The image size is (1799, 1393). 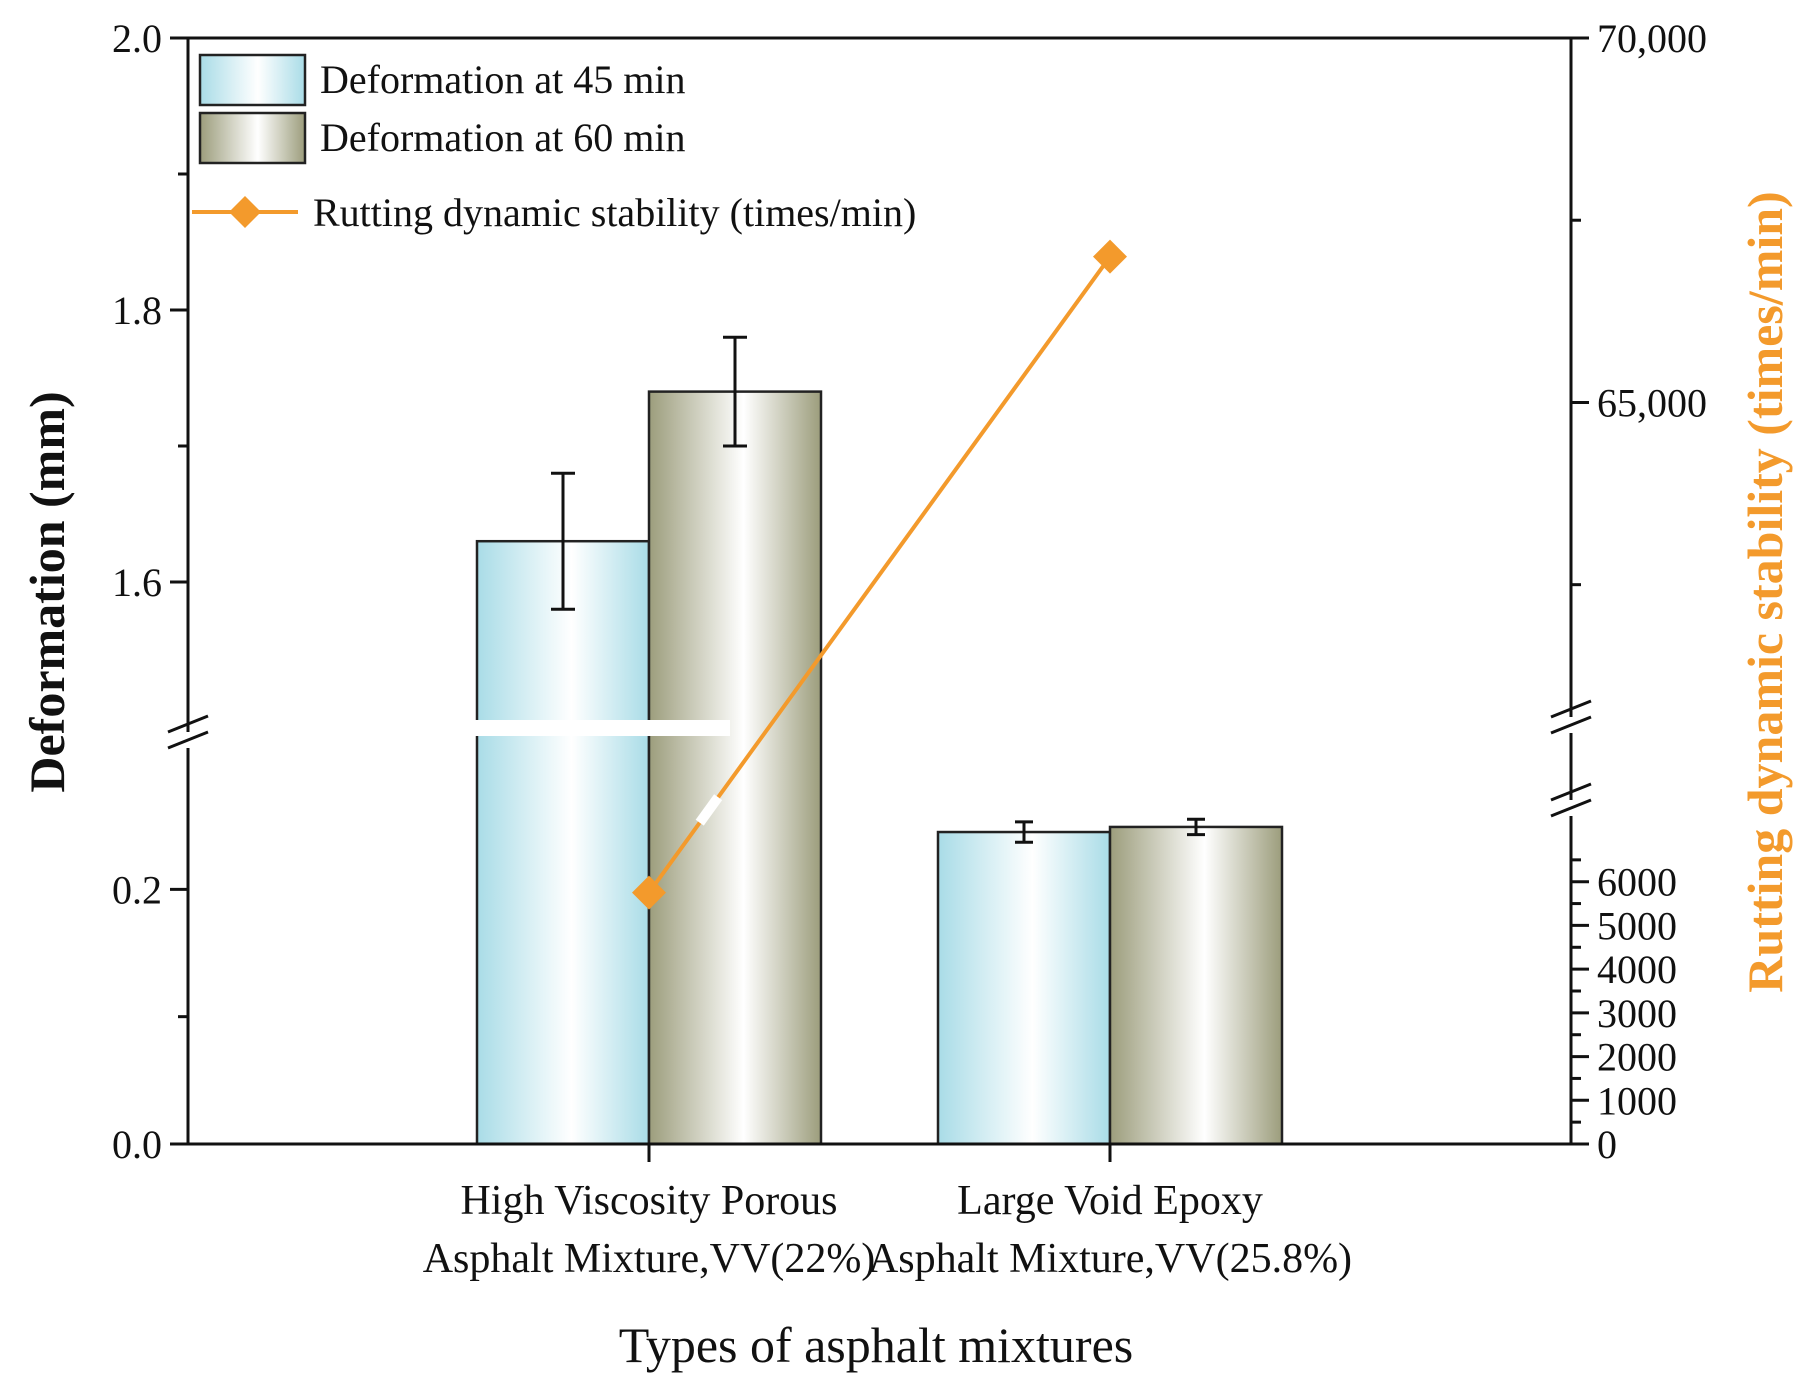 I want to click on right-tick-label-65,000: 65,000, so click(x=1652, y=402).